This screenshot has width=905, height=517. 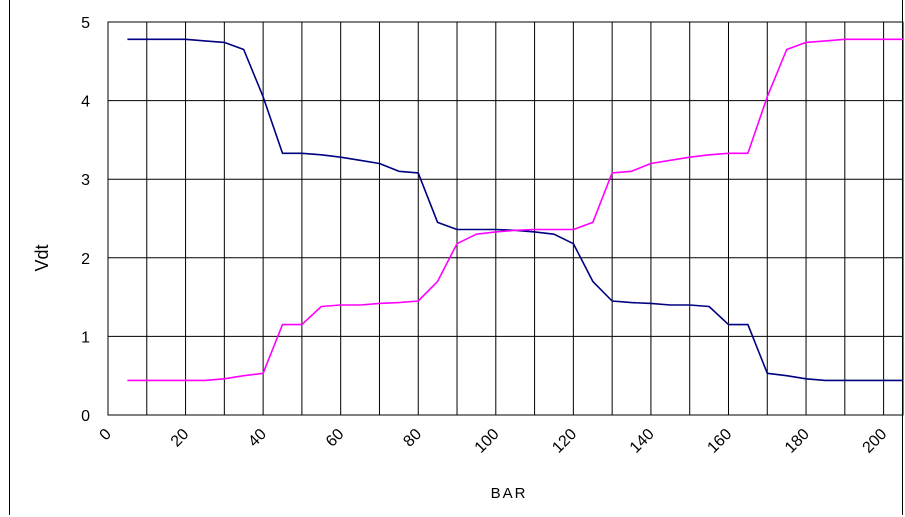 What do you see at coordinates (85, 23) in the screenshot?
I see `y-tick-label: 5` at bounding box center [85, 23].